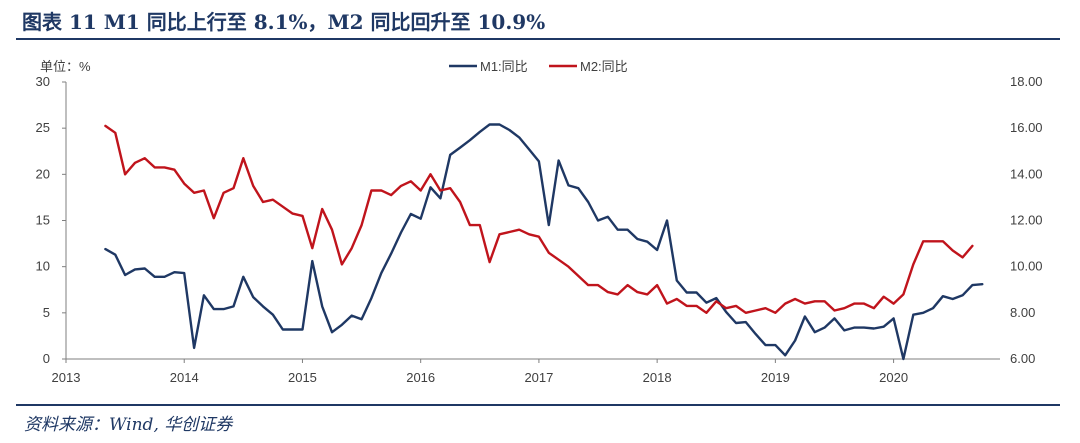 The height and width of the screenshot is (443, 1080). I want to click on right-tick-label: 8.00, so click(1022, 312).